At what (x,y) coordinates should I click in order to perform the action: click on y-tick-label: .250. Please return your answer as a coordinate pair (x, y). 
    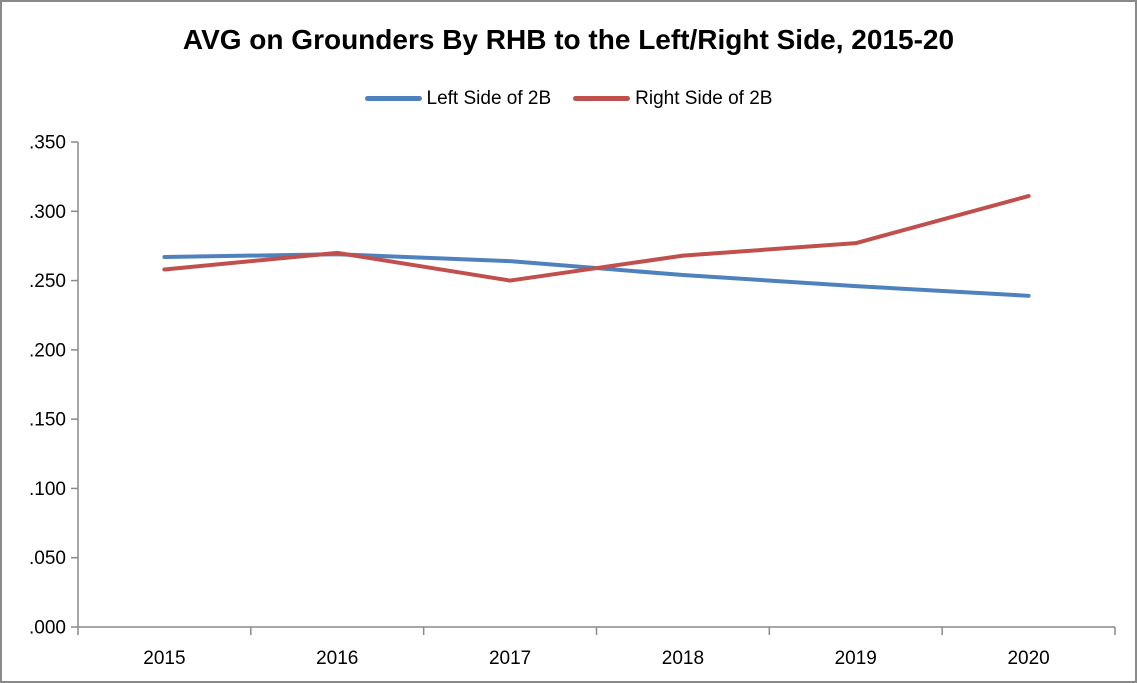
    Looking at the image, I should click on (47, 281).